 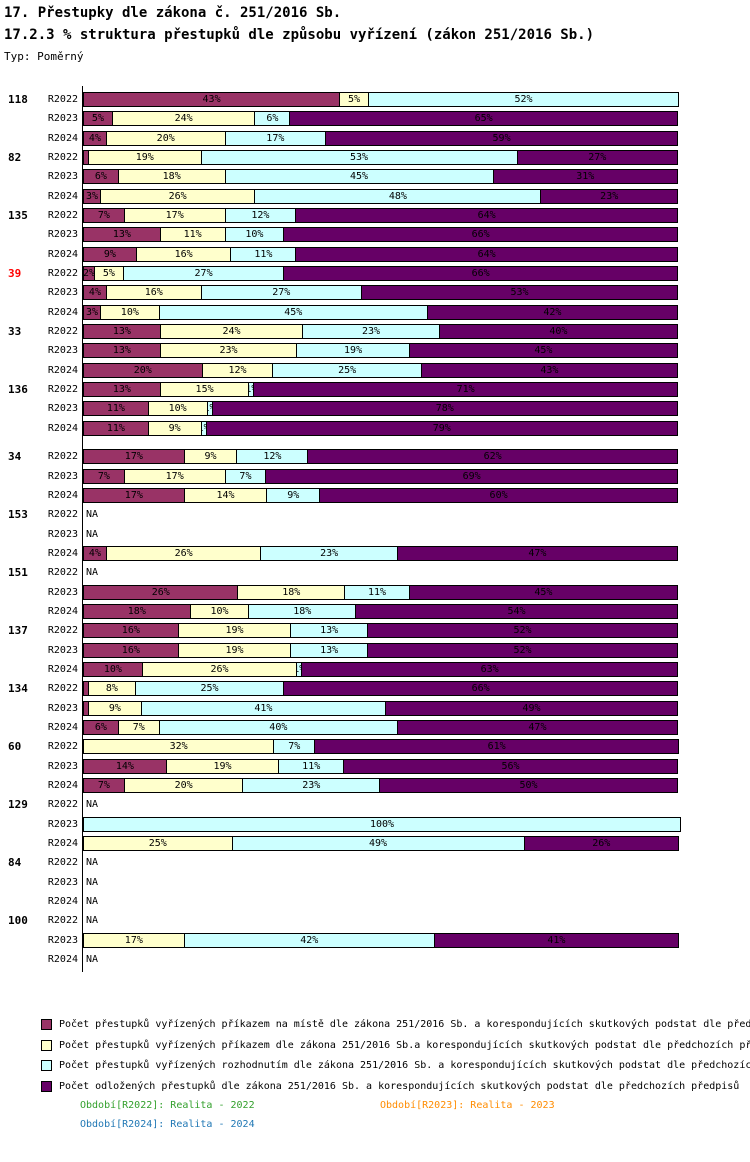 I want to click on group-label-33: 33, so click(x=15, y=331).